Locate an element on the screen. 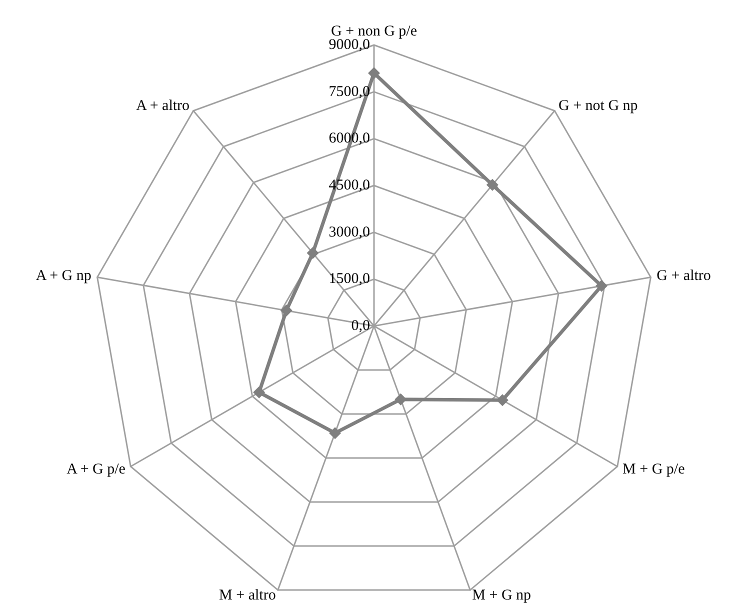  spoke-label: A + G p/e is located at coordinates (96, 470).